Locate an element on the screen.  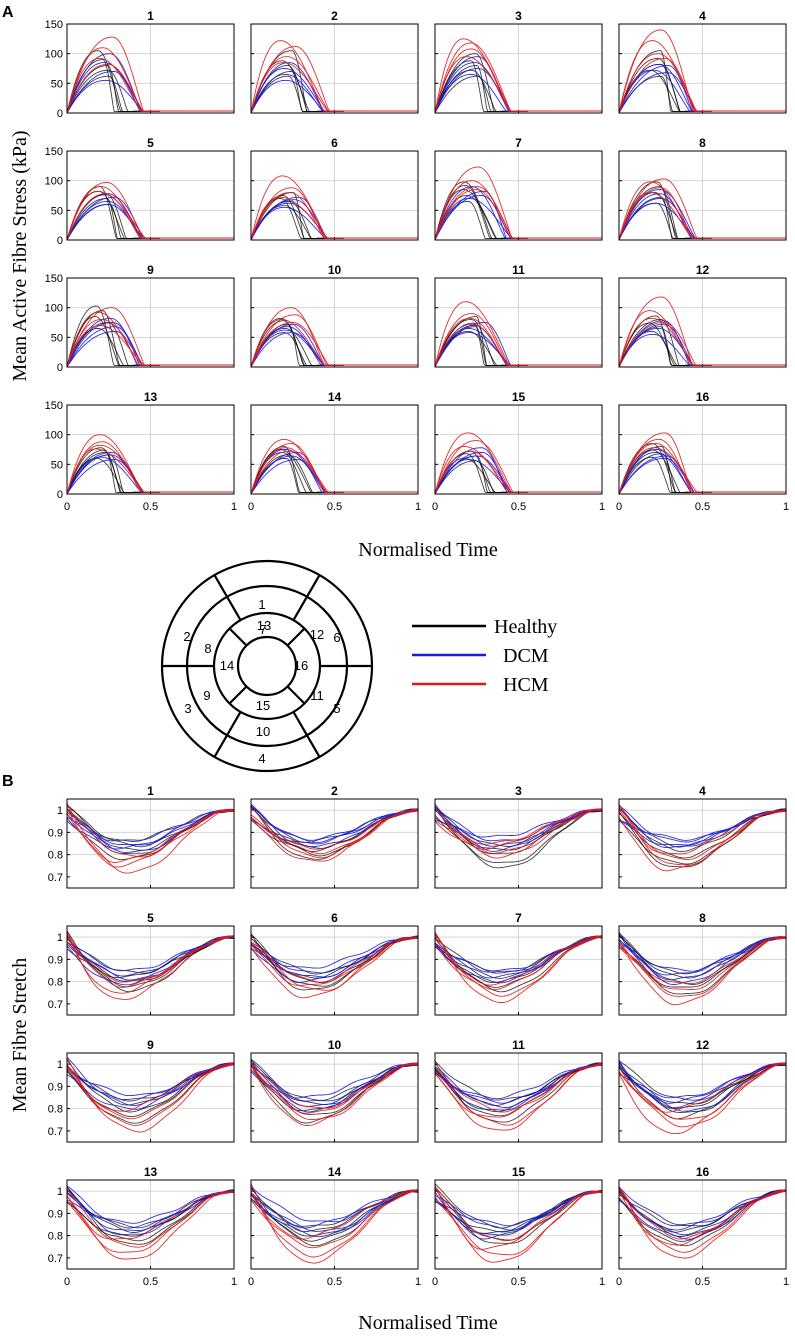
panelB-subplot-14: 0 0.5 1 14 is located at coordinates (334, 1226).